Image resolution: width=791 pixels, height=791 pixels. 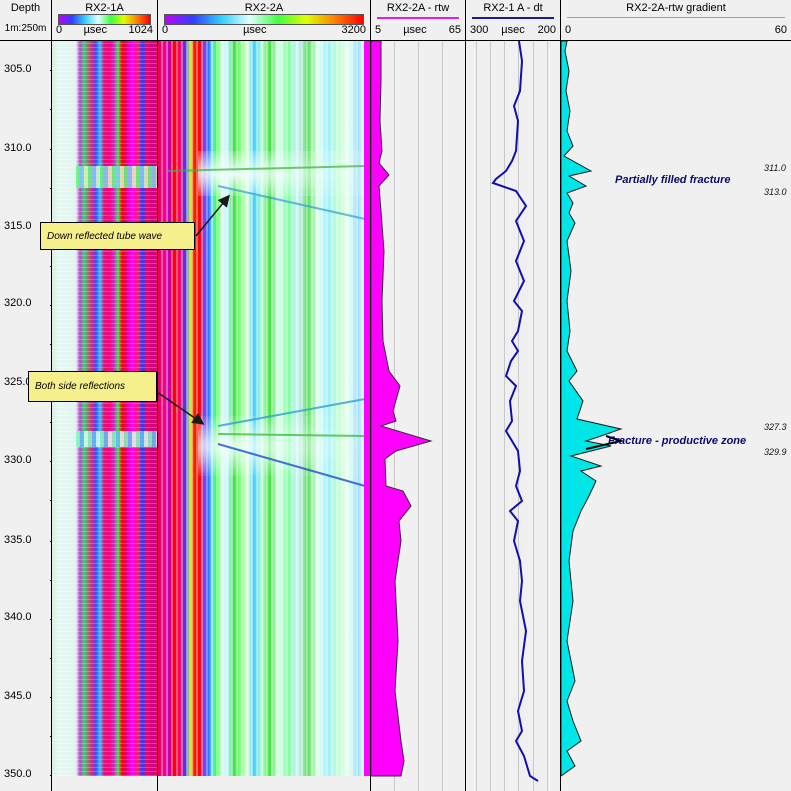 I want to click on track-title: RX2-2A-rtw gradient, so click(x=676, y=8).